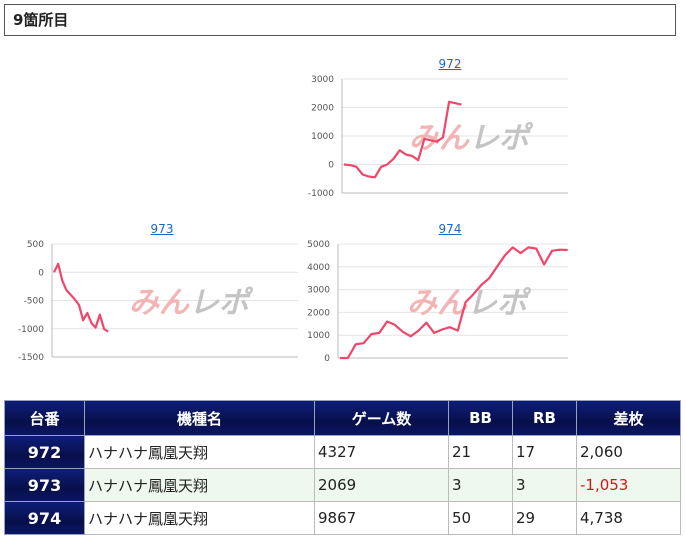 The height and width of the screenshot is (540, 686). Describe the element at coordinates (628, 518) in the screenshot. I see `cell-diff: 4,738` at that location.